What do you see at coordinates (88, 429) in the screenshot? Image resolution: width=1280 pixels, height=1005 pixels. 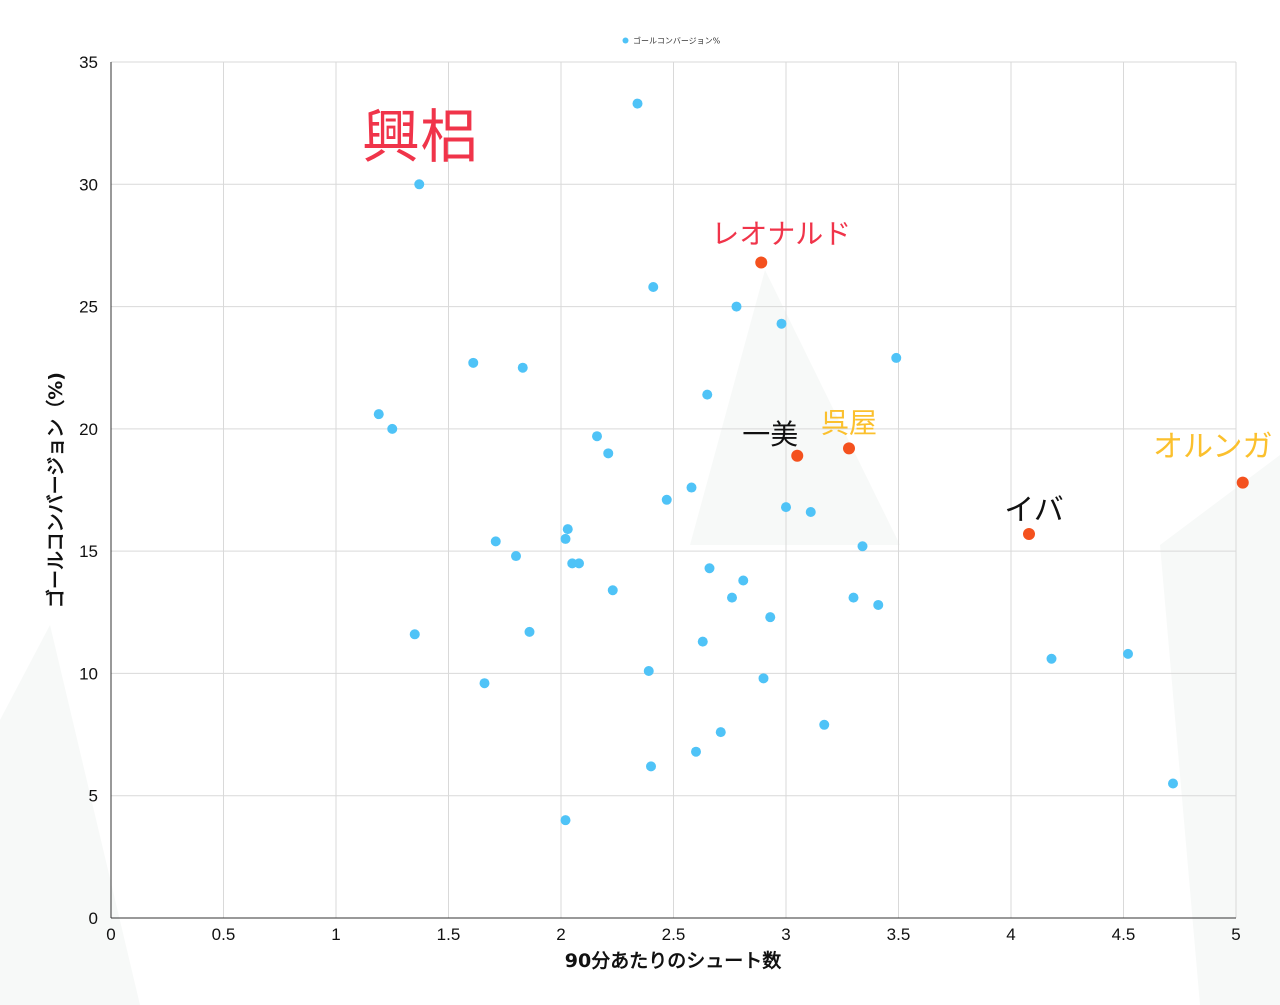 I see `y-tick-label: 20` at bounding box center [88, 429].